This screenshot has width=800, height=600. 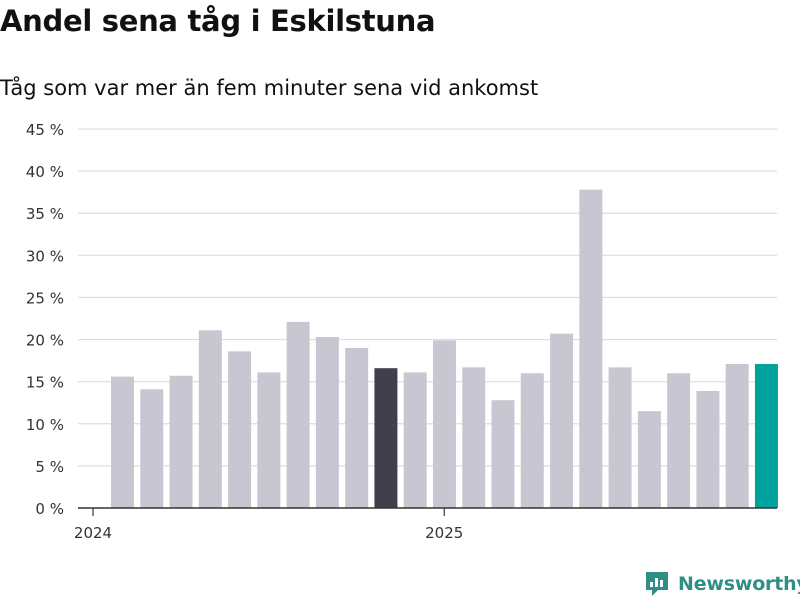 I want to click on y-tick-label: 40 %, so click(x=45, y=172).